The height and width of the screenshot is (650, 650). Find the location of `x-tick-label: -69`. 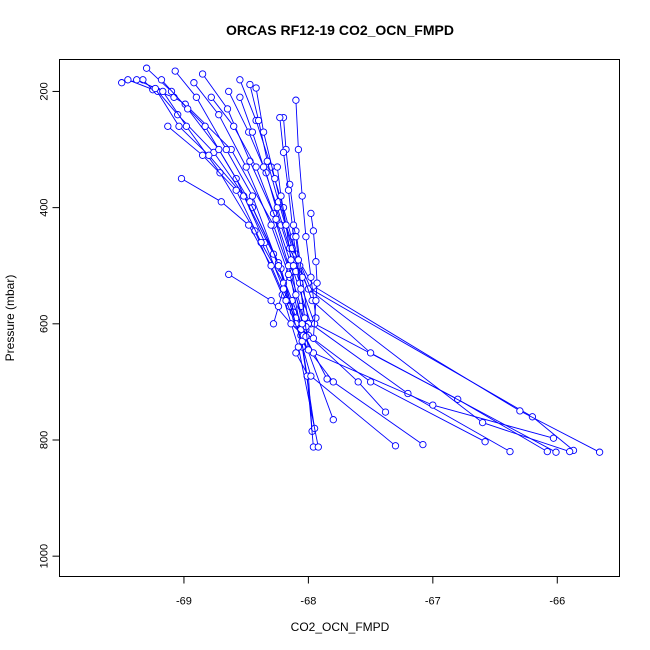

x-tick-label: -69 is located at coordinates (184, 602).